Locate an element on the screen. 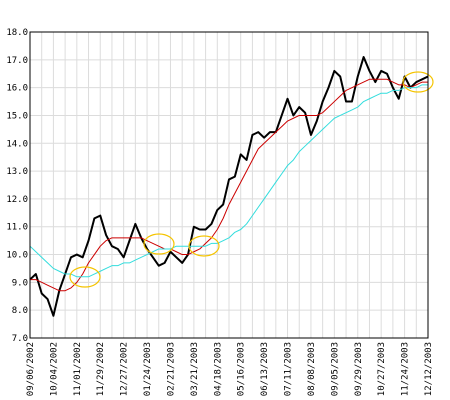 Image resolution: width=450 pixels, height=400 pixels. y-tick-label: 12.0 is located at coordinates (17, 200).